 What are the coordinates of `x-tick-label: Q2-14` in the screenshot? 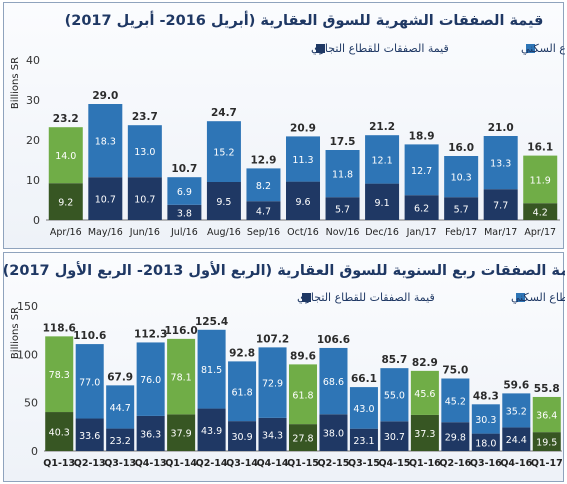 It's located at (212, 463).